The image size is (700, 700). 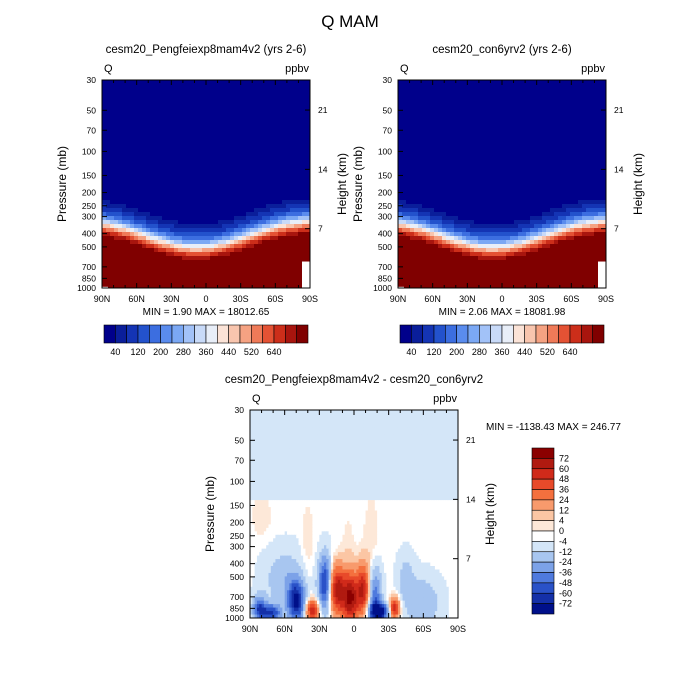 I want to click on x-tick-label: 60S, so click(x=275, y=299).